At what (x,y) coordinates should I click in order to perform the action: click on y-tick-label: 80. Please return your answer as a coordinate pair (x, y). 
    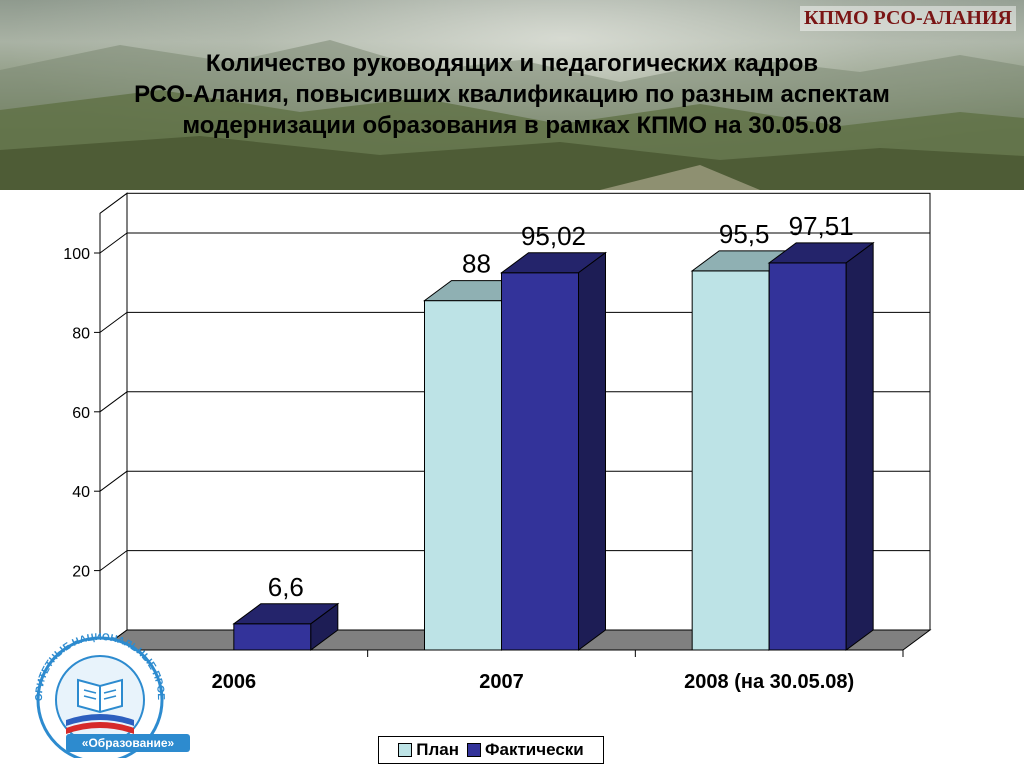
    Looking at the image, I should click on (81, 333).